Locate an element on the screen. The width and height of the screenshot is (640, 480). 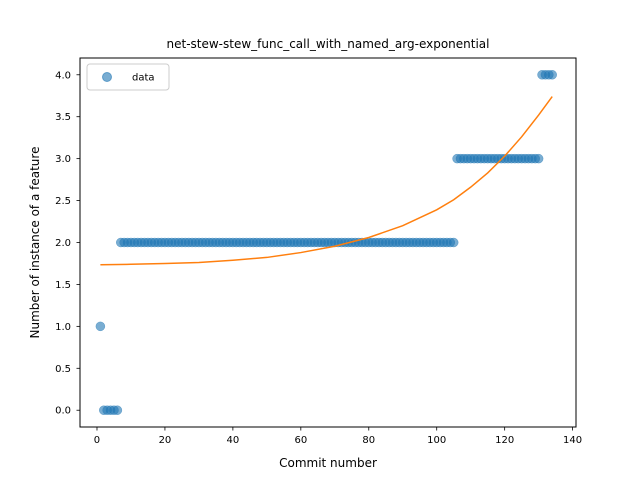
x-tick-label-7: 140 is located at coordinates (572, 440).